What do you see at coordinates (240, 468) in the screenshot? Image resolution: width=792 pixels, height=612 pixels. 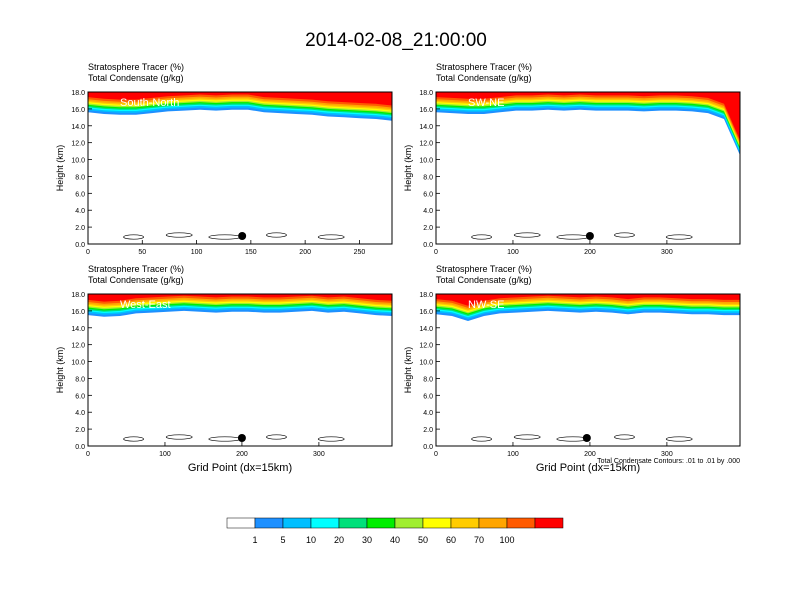 I see `x-axis-label: Grid Point (dx=15km)` at bounding box center [240, 468].